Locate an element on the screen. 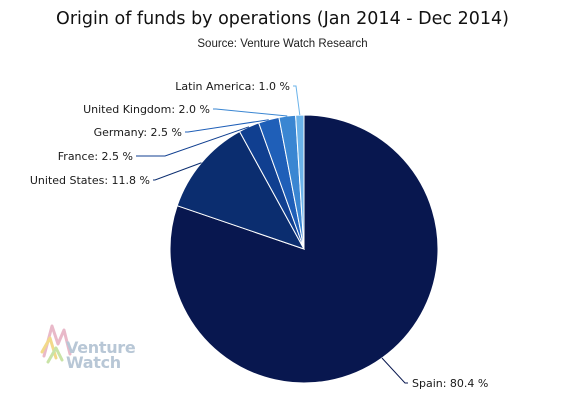  leader-line-spain is located at coordinates (394, 370).